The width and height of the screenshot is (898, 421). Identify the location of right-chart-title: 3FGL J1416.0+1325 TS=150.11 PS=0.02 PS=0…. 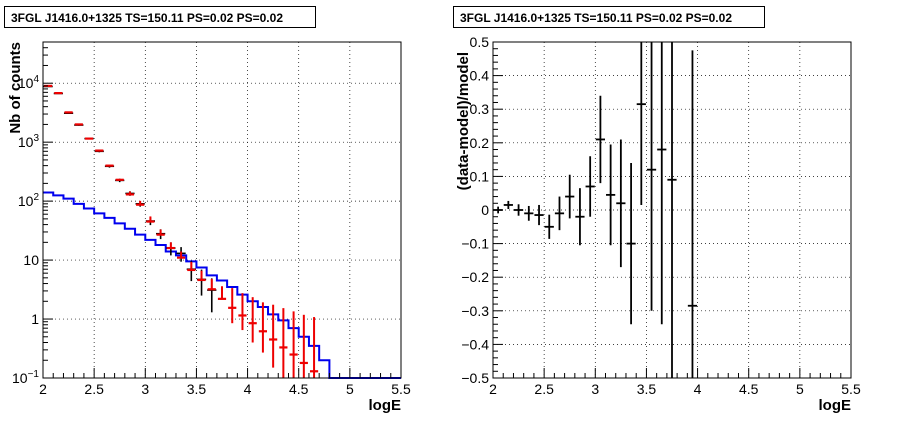
(609, 17).